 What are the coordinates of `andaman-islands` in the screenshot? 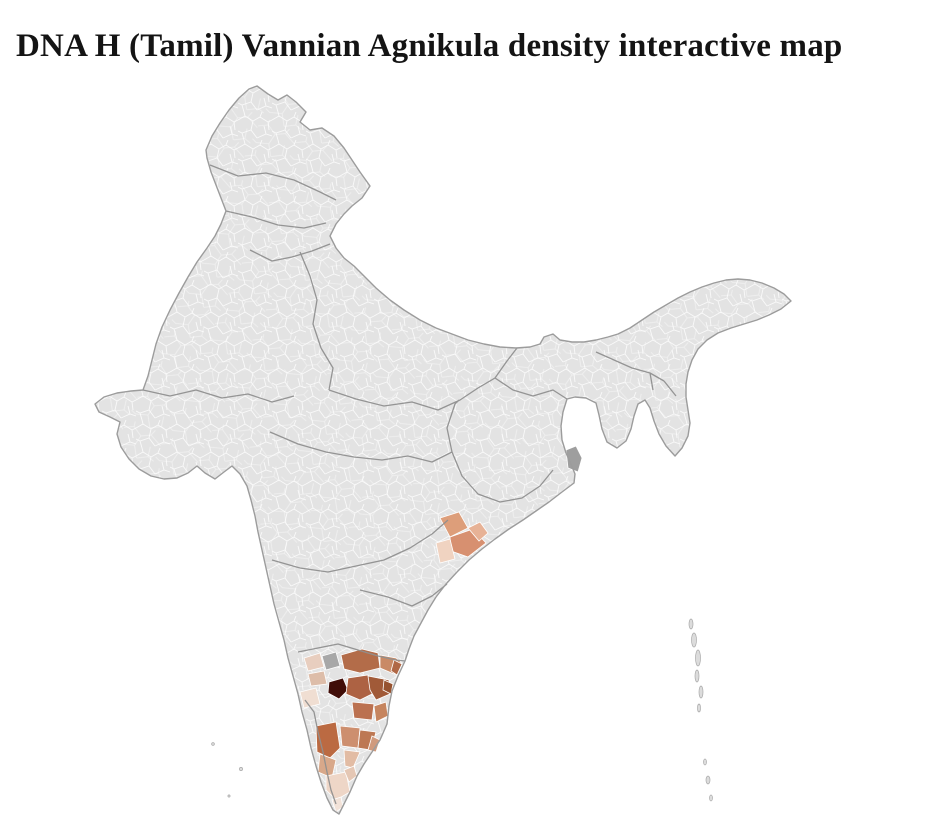 It's located at (700, 710).